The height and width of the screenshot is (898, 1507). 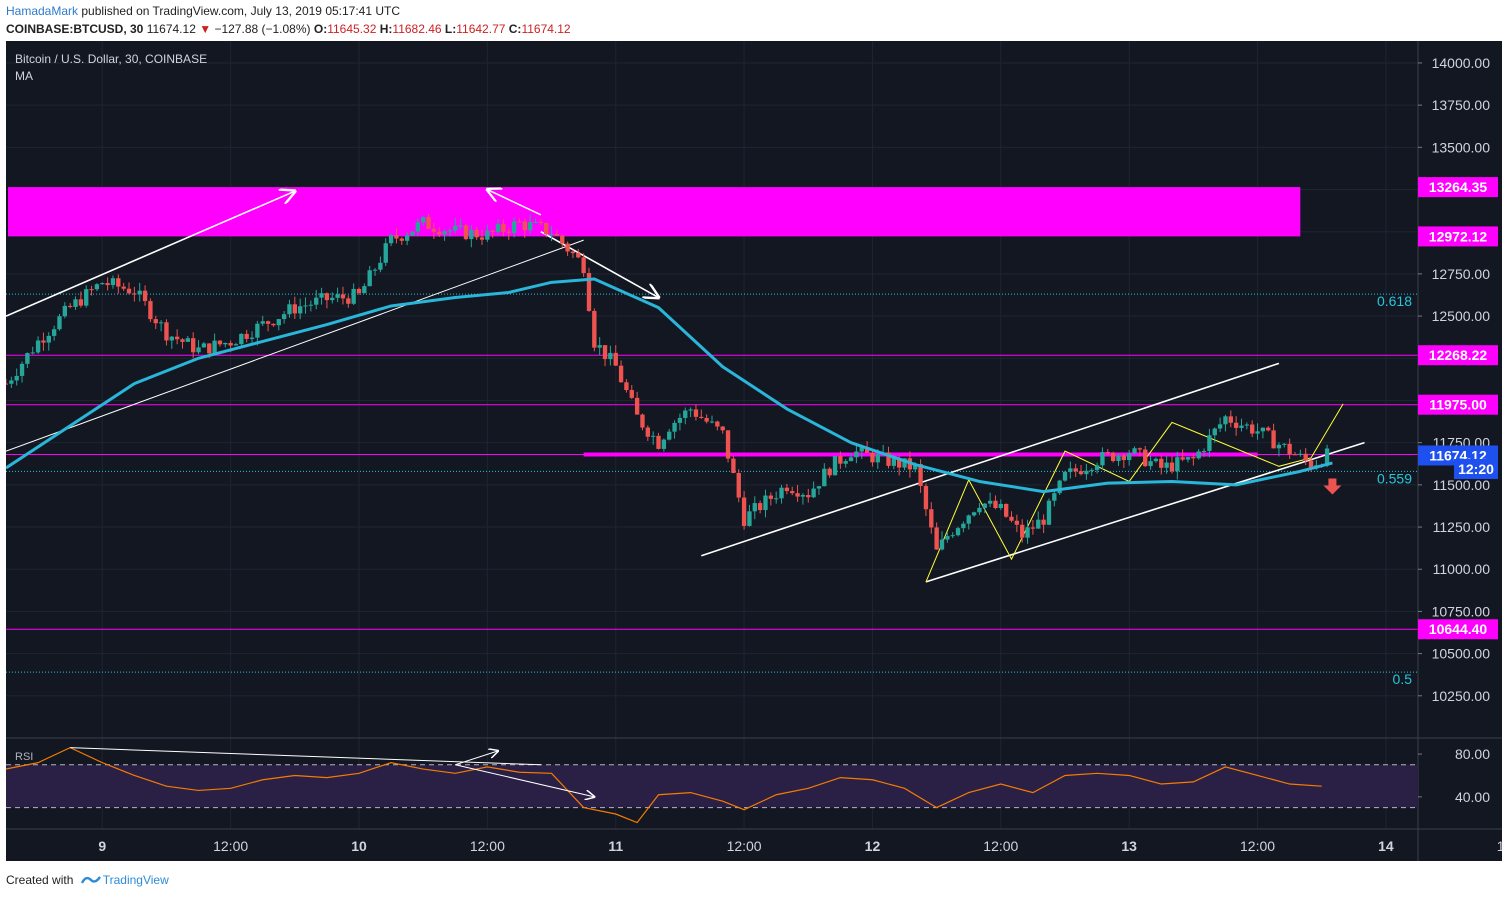 I want to click on down-arrow-icon: ▼, so click(x=205, y=29).